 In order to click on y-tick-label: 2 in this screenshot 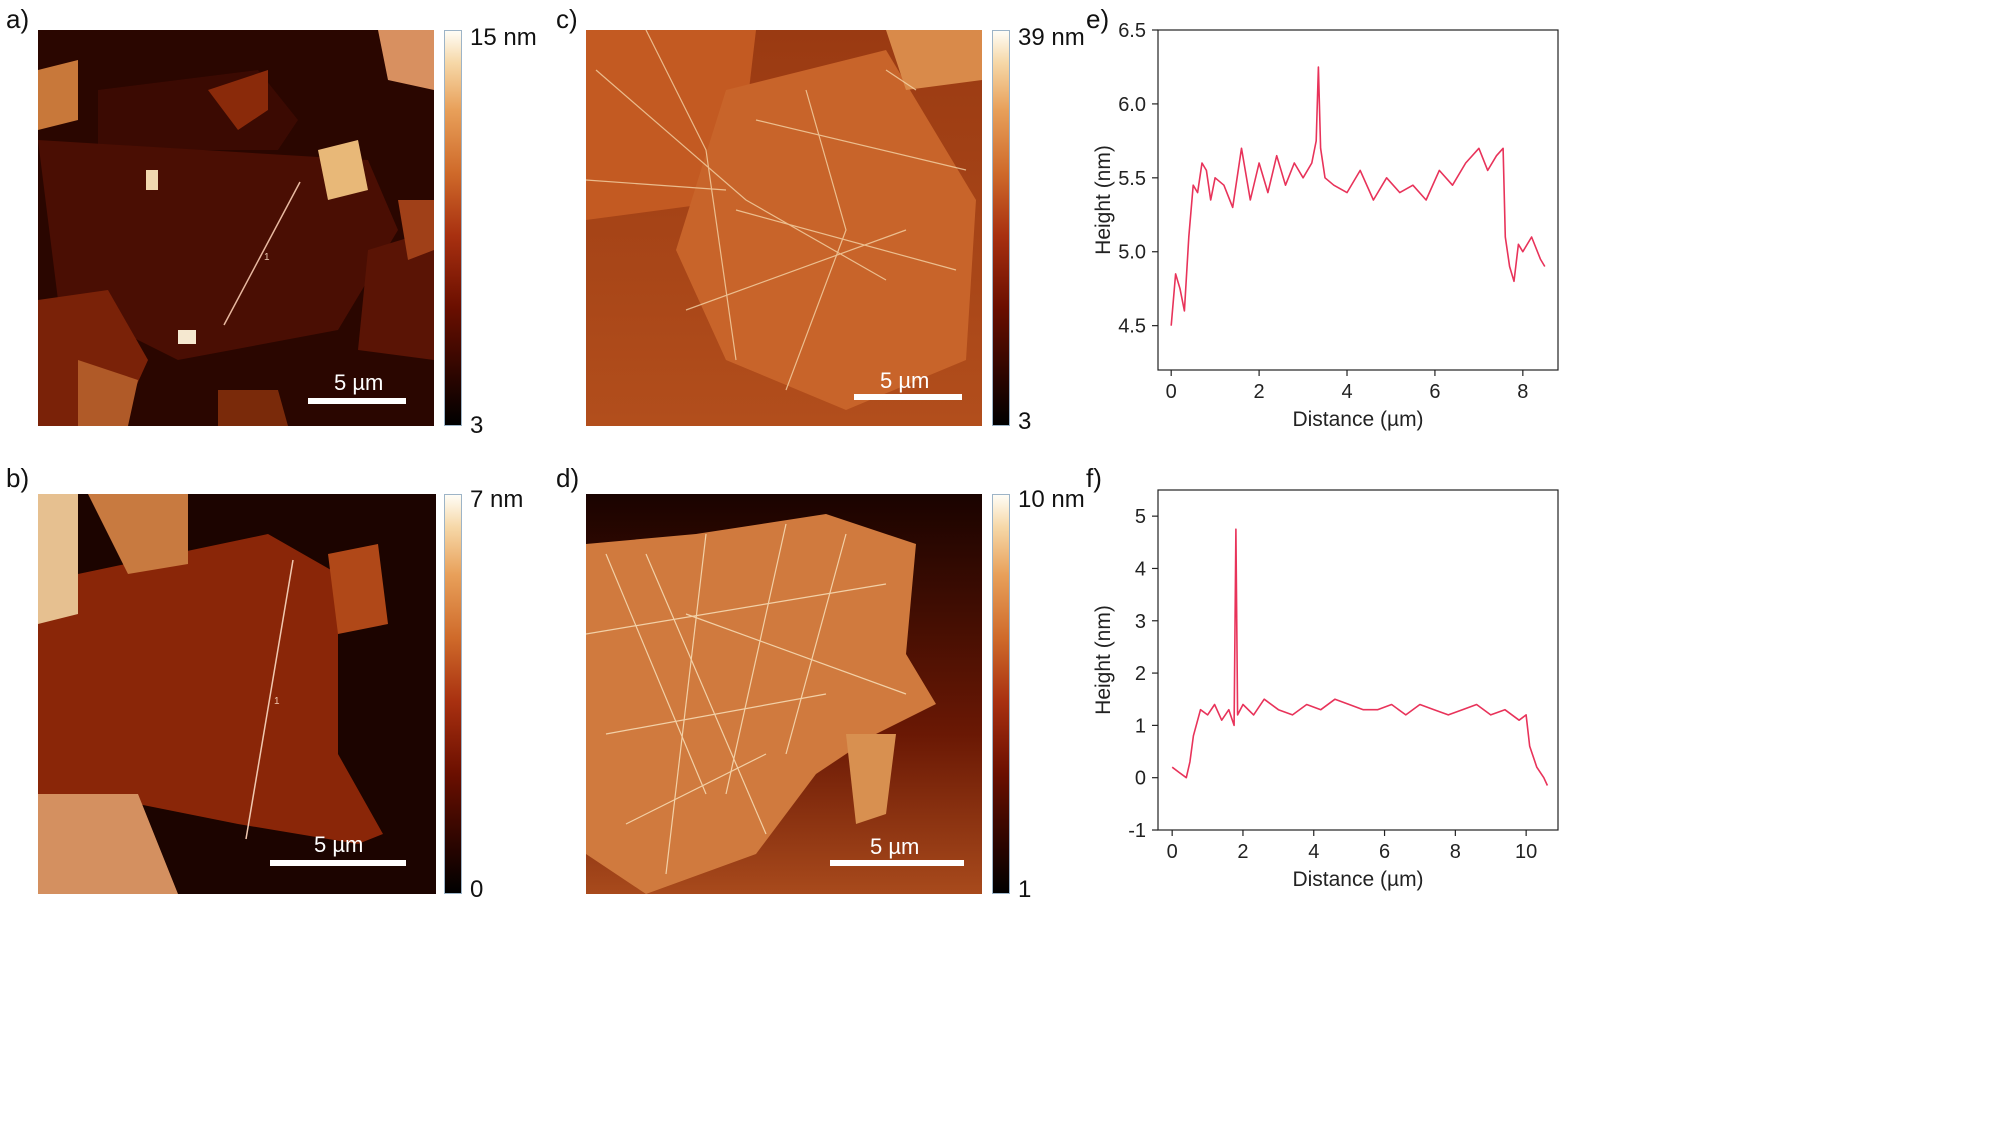, I will do `click(1140, 674)`.